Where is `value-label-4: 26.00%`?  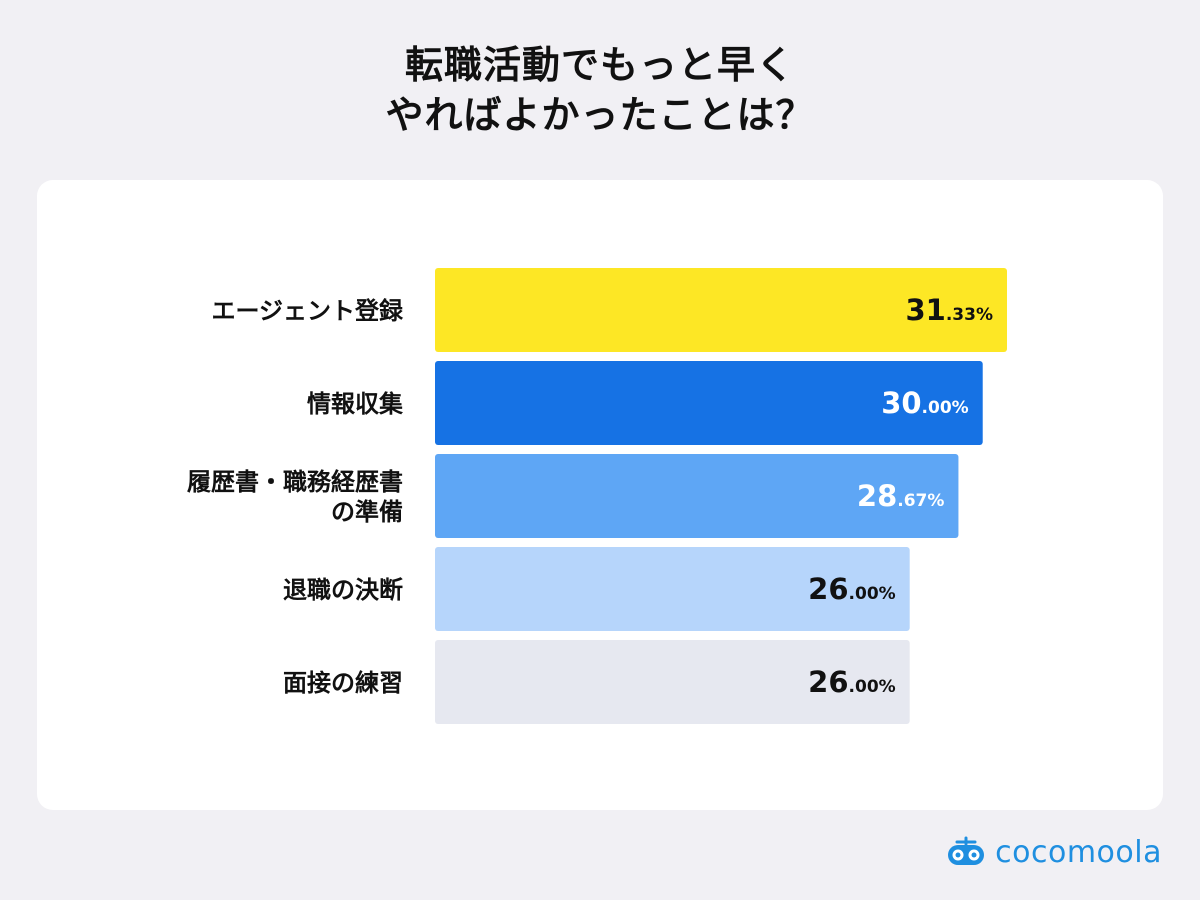 value-label-4: 26.00% is located at coordinates (852, 682).